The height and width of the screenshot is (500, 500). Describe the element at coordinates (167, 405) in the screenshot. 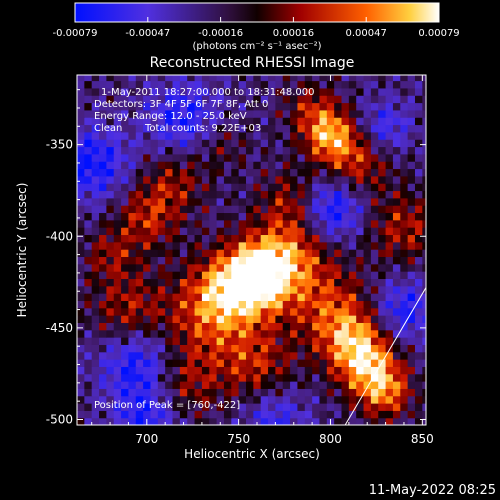

I see `annotation-peak-position: Position of Peak = [760,-422]` at that location.